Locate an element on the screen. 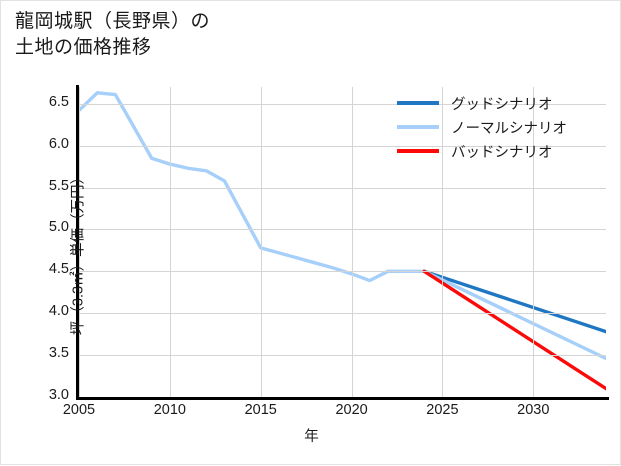  y-tick-label: 5.0 is located at coordinates (58, 227).